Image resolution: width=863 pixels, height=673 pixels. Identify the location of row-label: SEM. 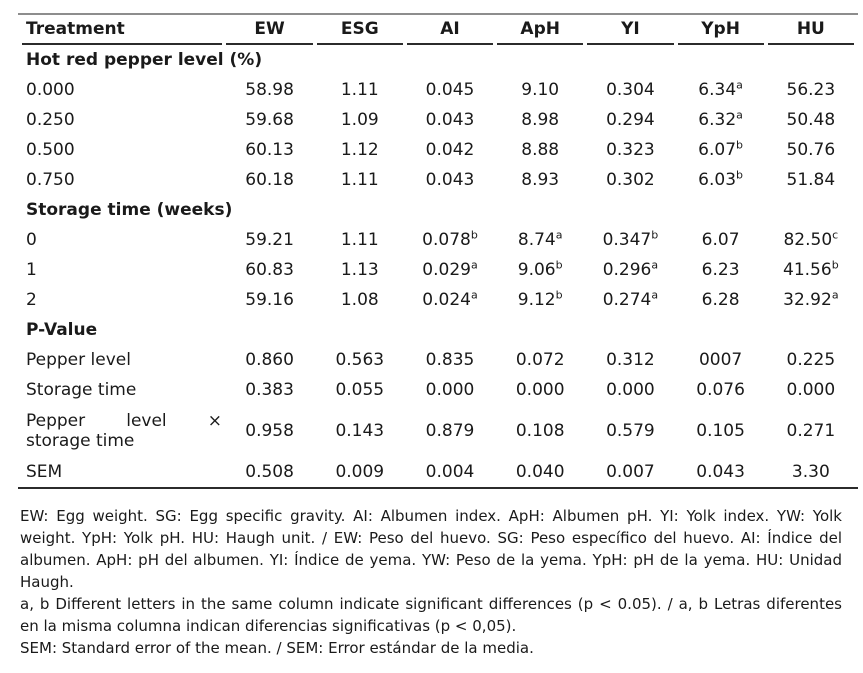
(44, 472).